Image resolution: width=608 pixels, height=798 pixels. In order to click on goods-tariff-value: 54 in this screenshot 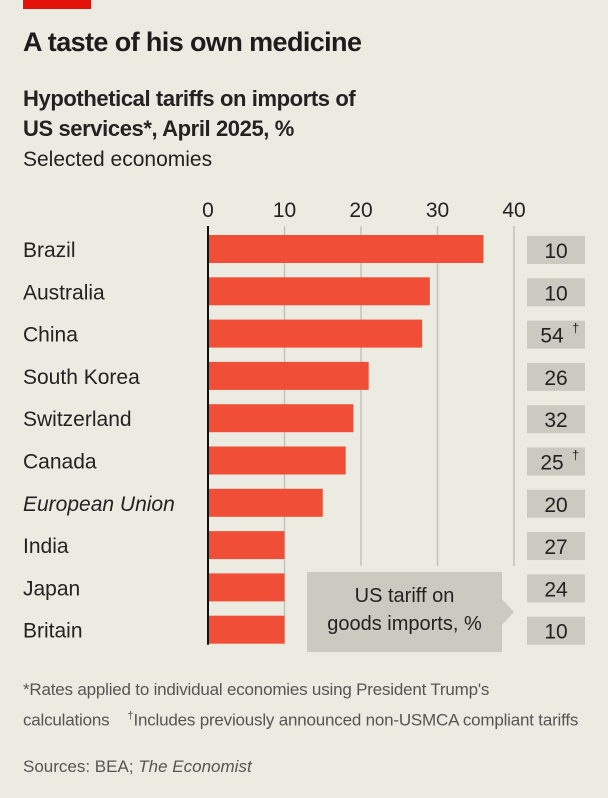, I will do `click(552, 336)`.